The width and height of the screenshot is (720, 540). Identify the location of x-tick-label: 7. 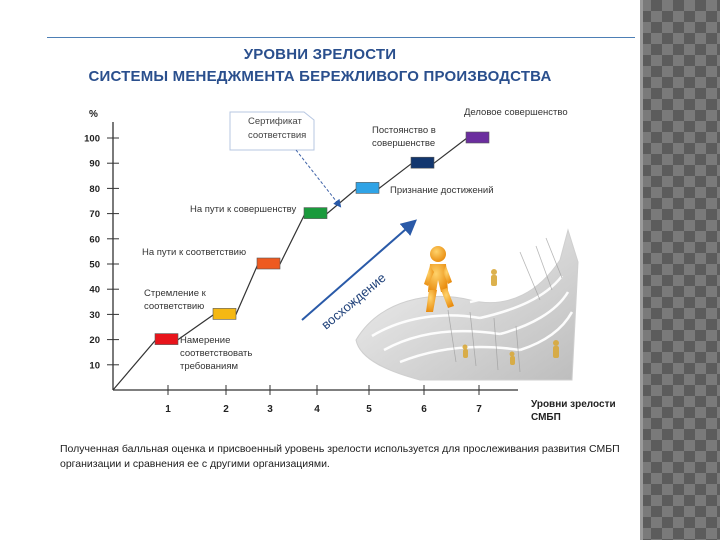
(479, 409).